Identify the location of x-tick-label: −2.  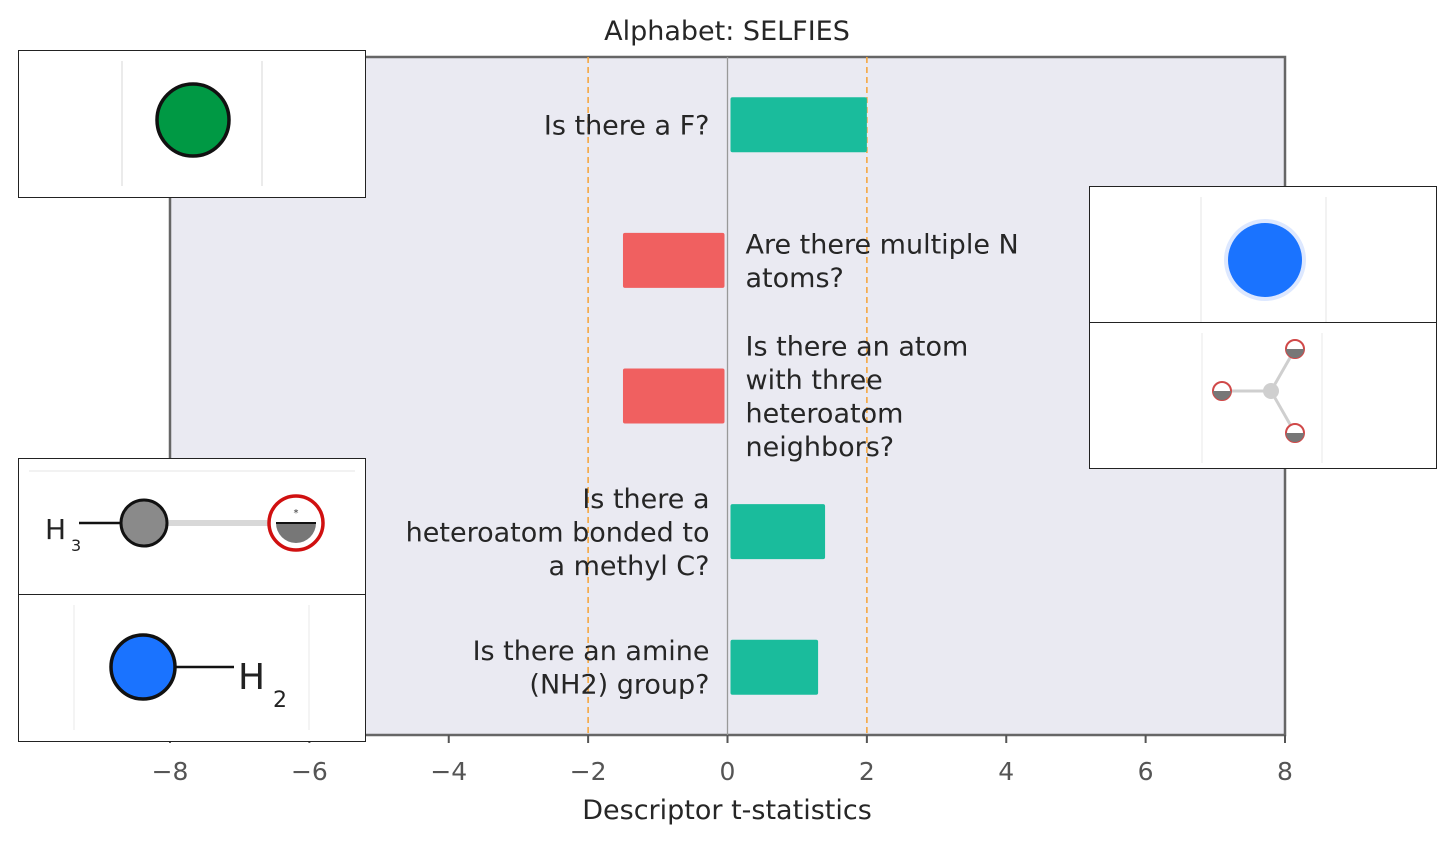
(588, 771).